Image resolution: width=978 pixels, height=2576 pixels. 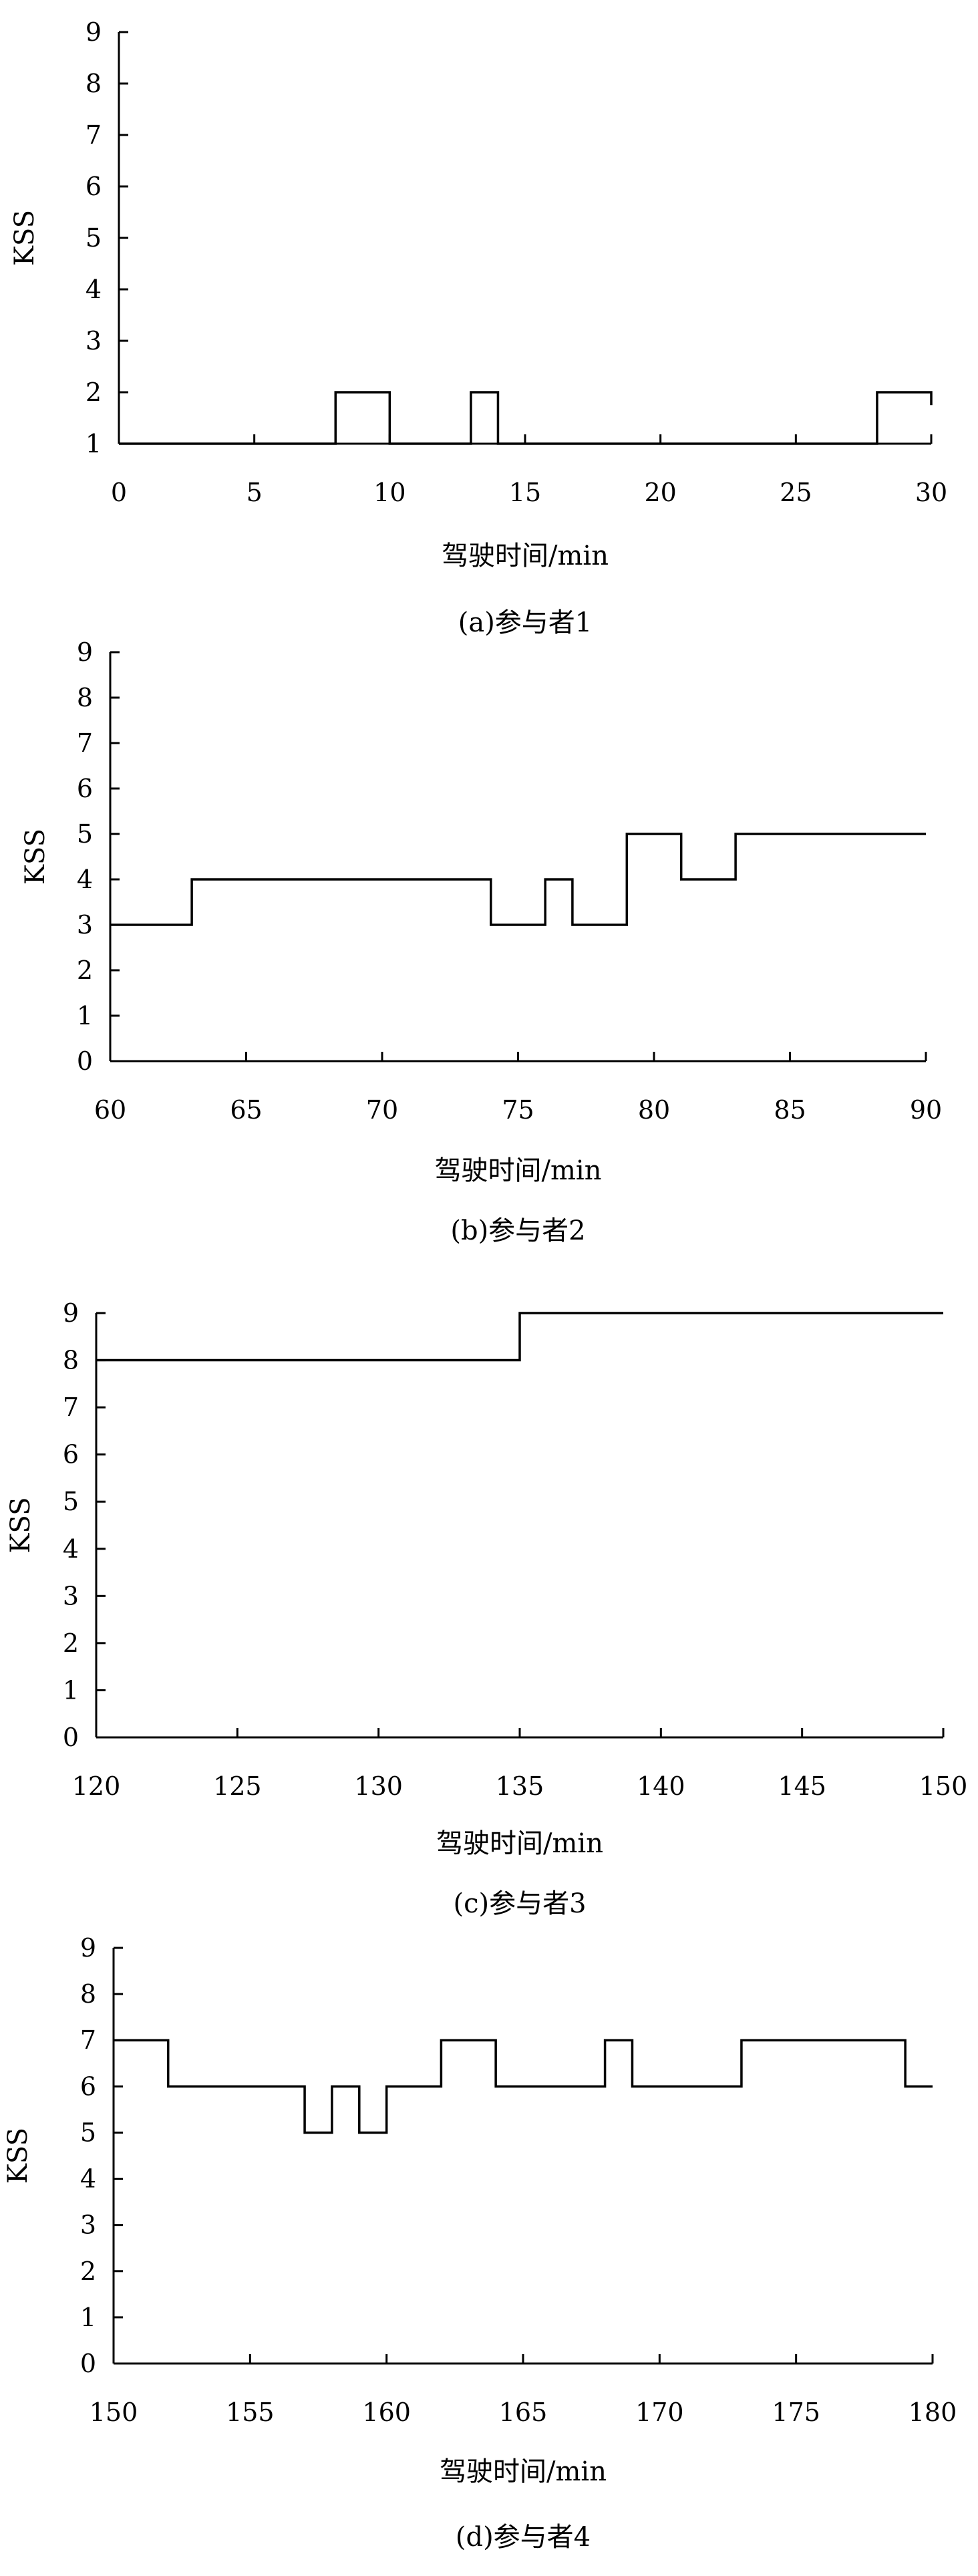 I want to click on chart2-xtick-label: 80, so click(x=654, y=1110).